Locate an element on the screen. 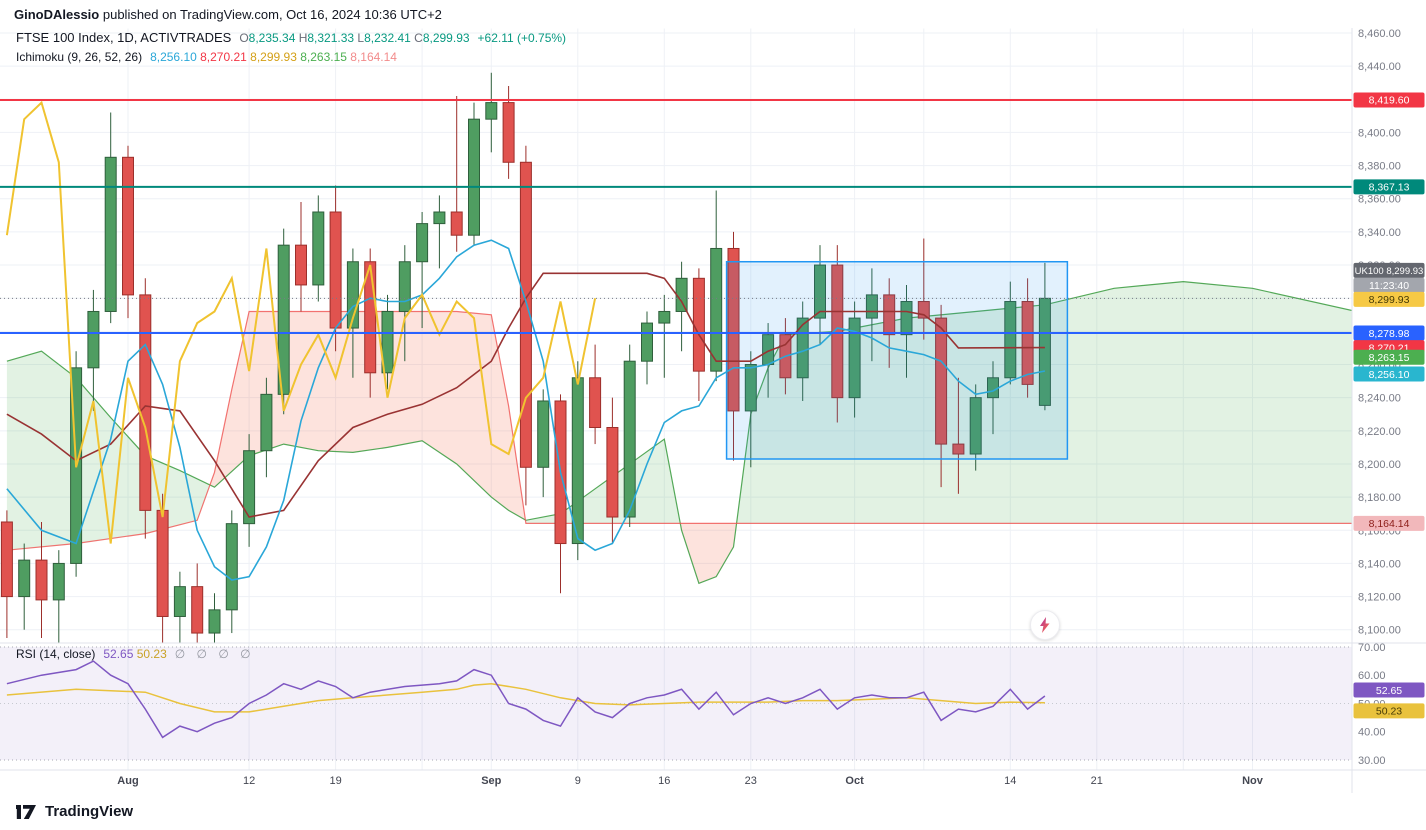  svg-text: 8,263.15 is located at coordinates (1389, 358).